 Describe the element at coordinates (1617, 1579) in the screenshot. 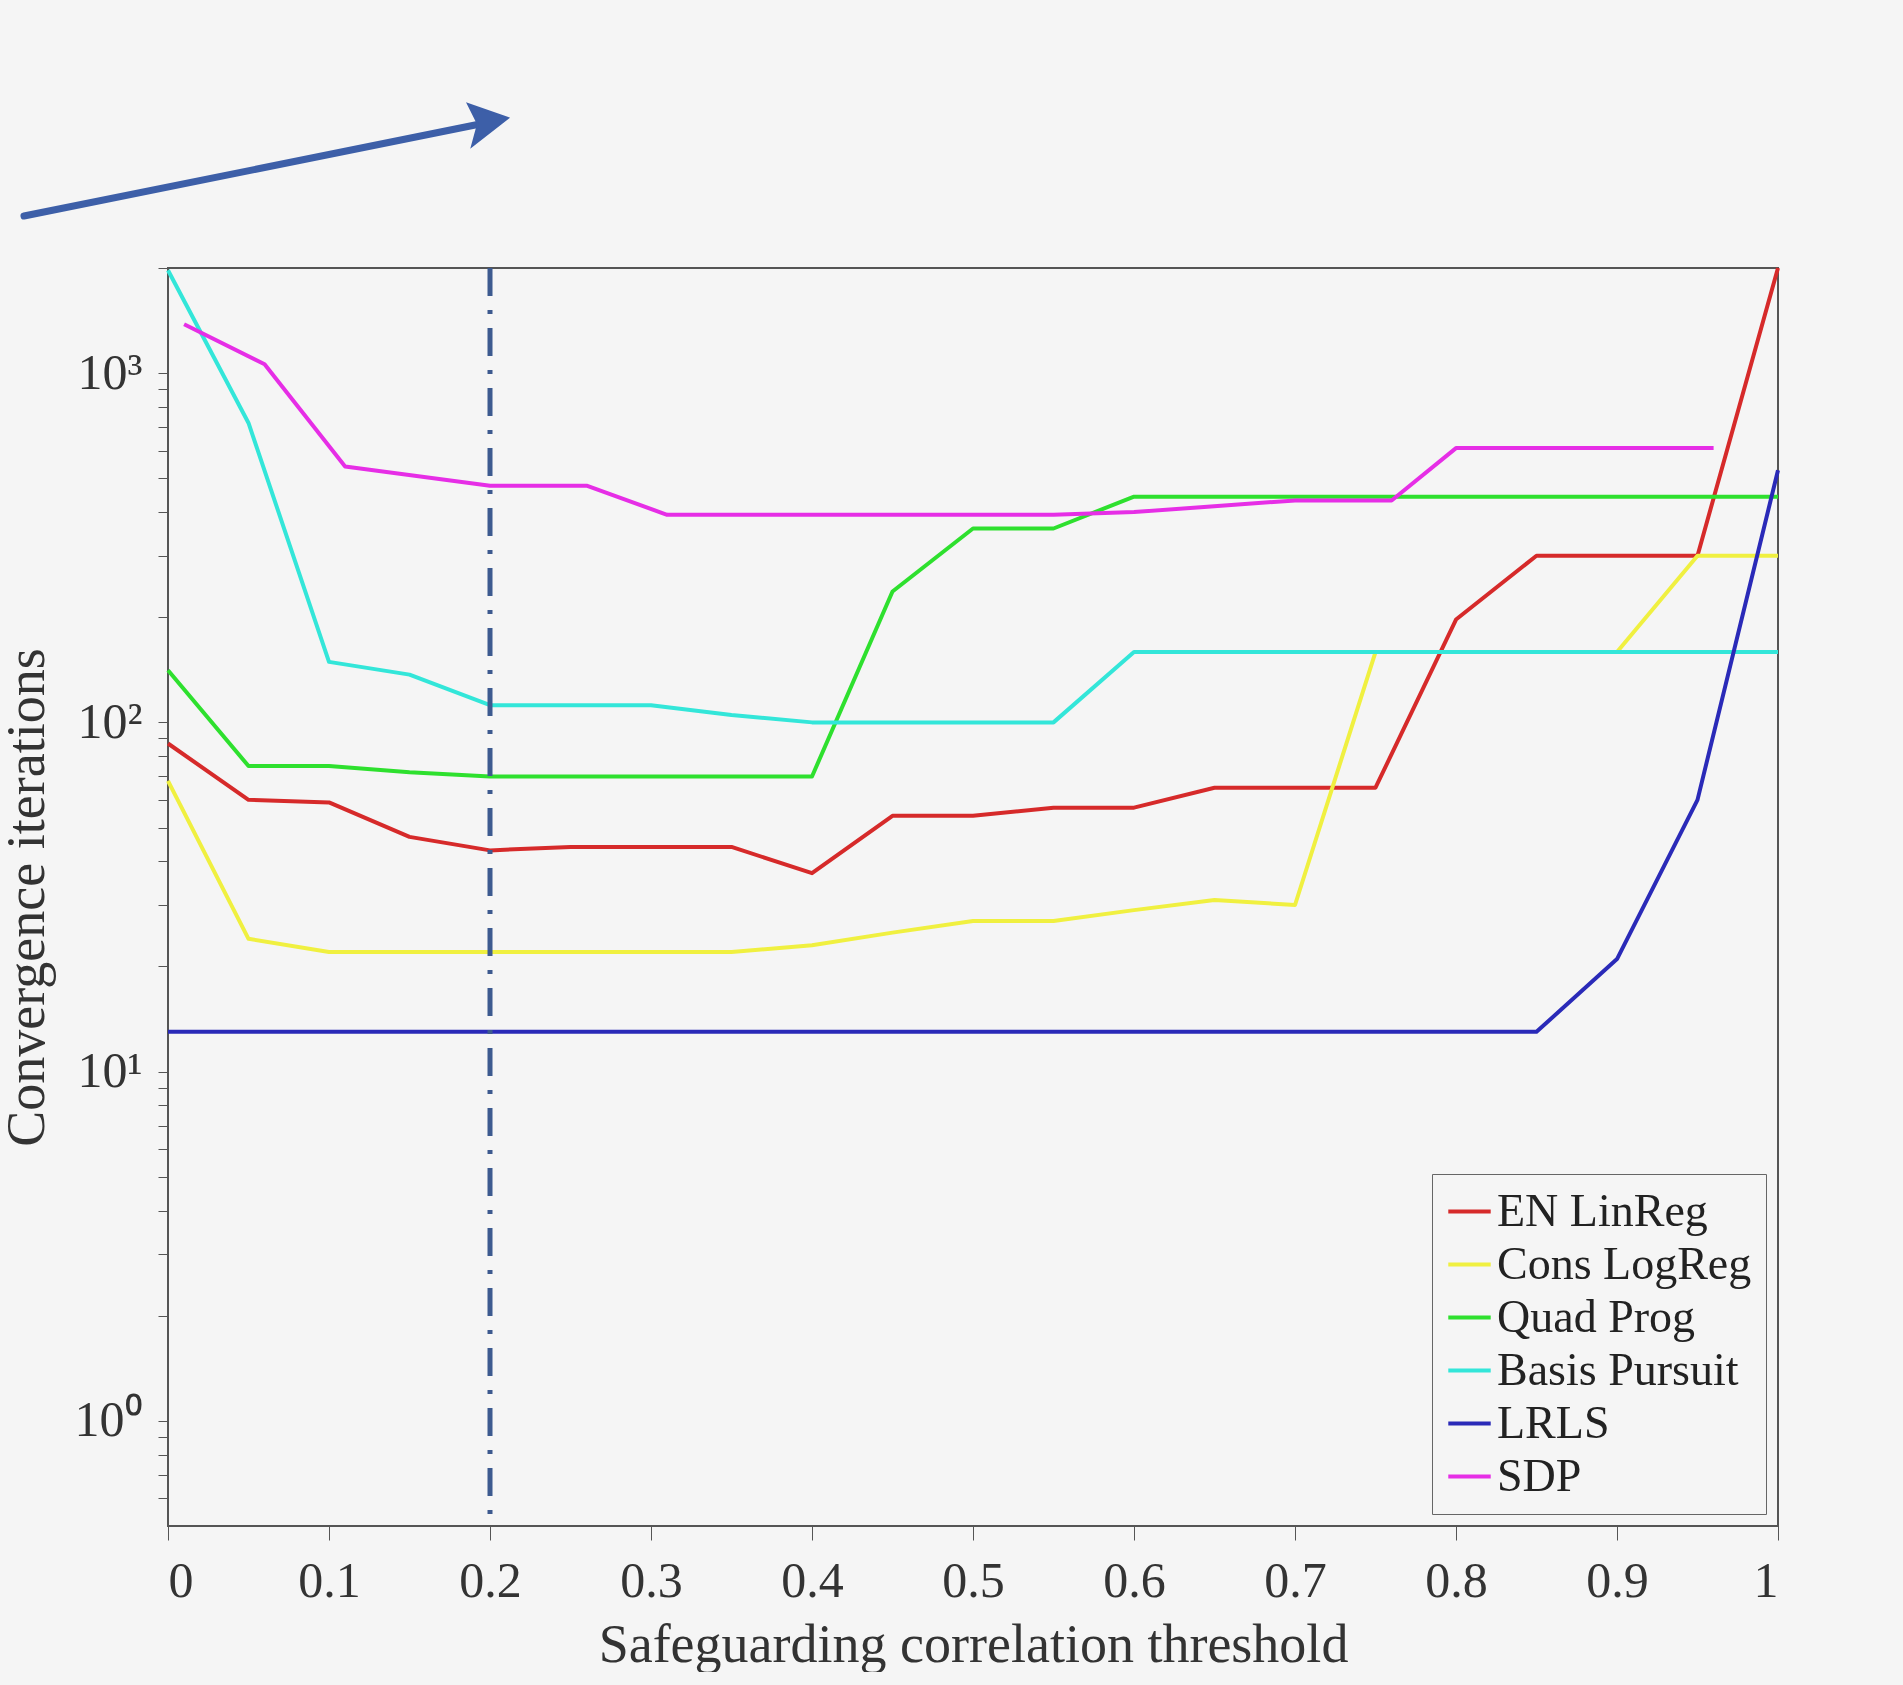

I see `x-tick-label: 0.9` at that location.